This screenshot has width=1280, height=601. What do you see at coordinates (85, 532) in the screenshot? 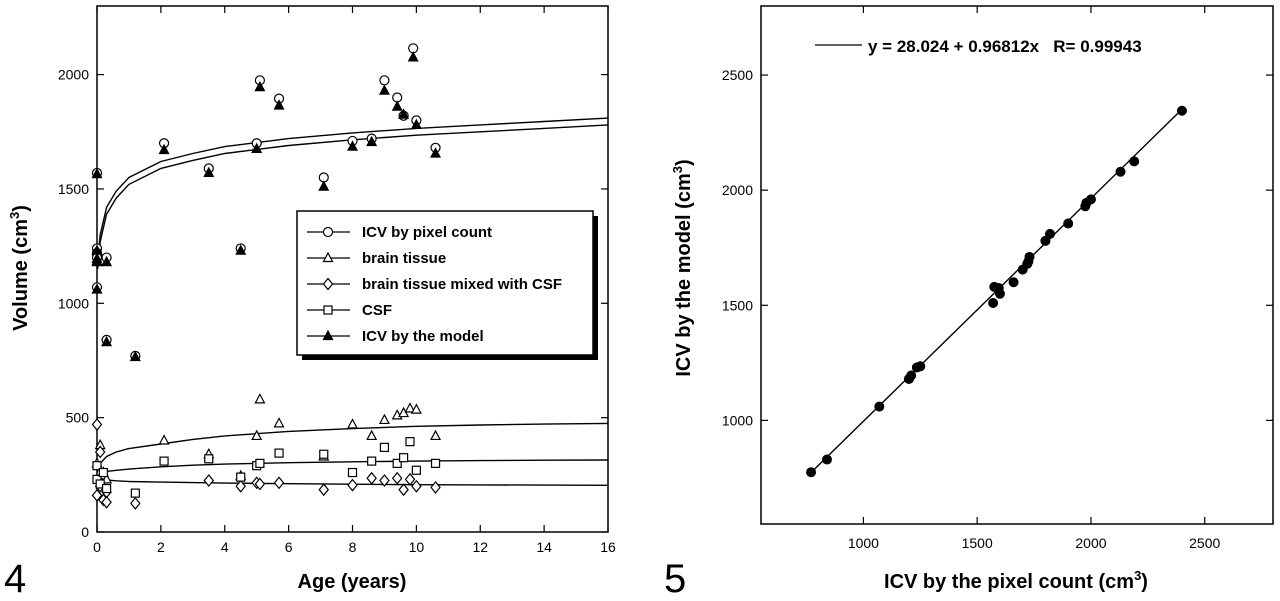
I see `y-tick-label: 0` at bounding box center [85, 532].